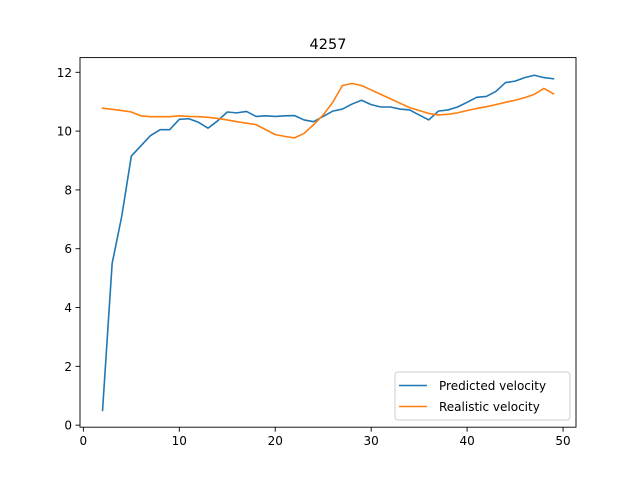 This screenshot has width=640, height=480. What do you see at coordinates (179, 441) in the screenshot?
I see `x-tick-label: 10` at bounding box center [179, 441].